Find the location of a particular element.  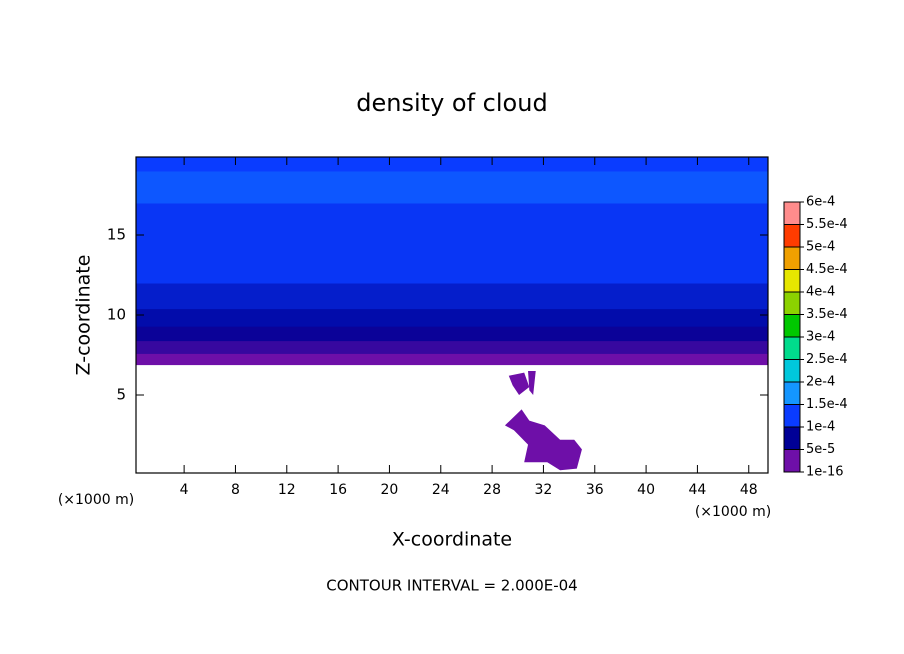

y-tick-label: 5 is located at coordinates (121, 395).